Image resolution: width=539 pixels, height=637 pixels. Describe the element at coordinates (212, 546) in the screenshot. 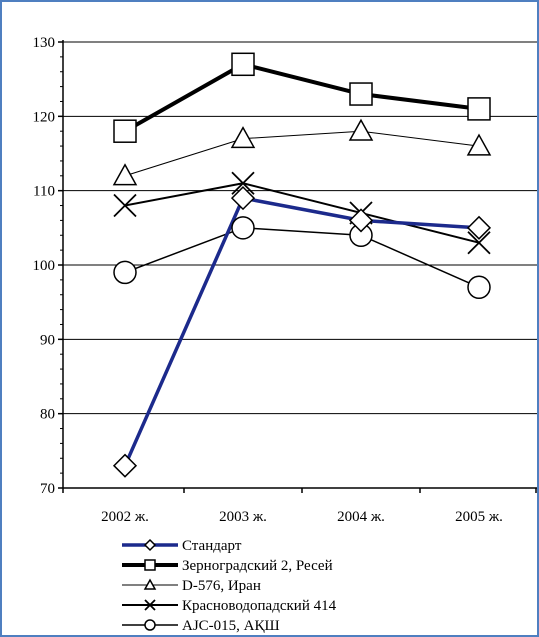

I see `legend-label: Стандарт` at that location.